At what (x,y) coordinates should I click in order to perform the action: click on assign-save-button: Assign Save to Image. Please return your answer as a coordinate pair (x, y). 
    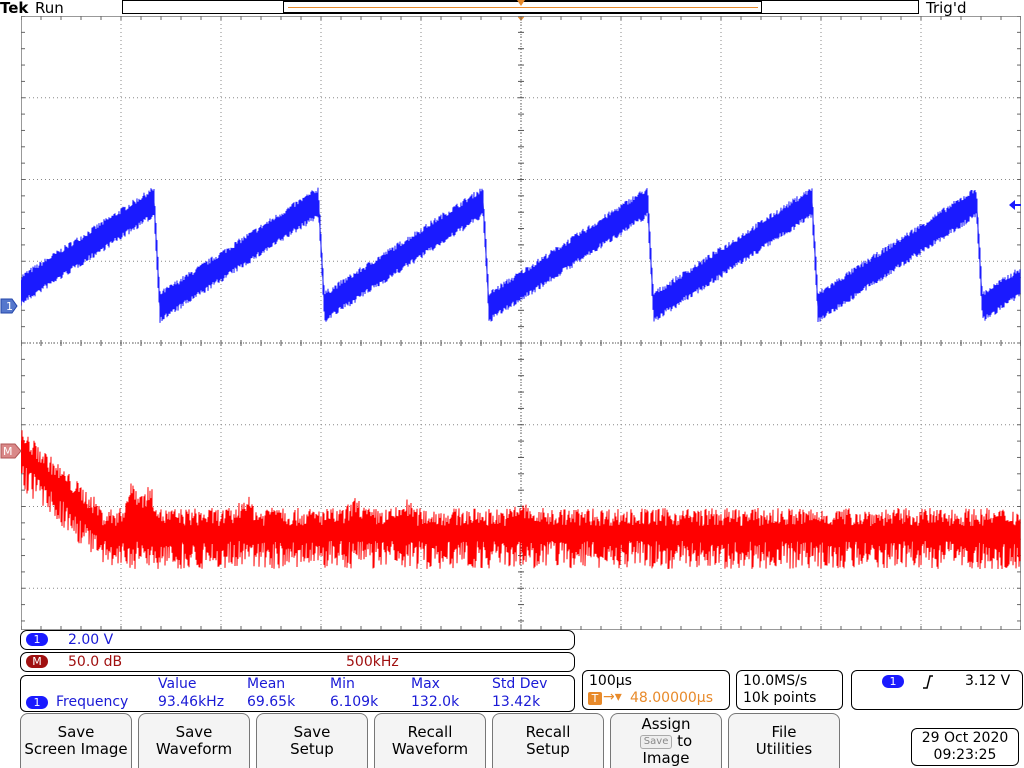
    Looking at the image, I should click on (666, 740).